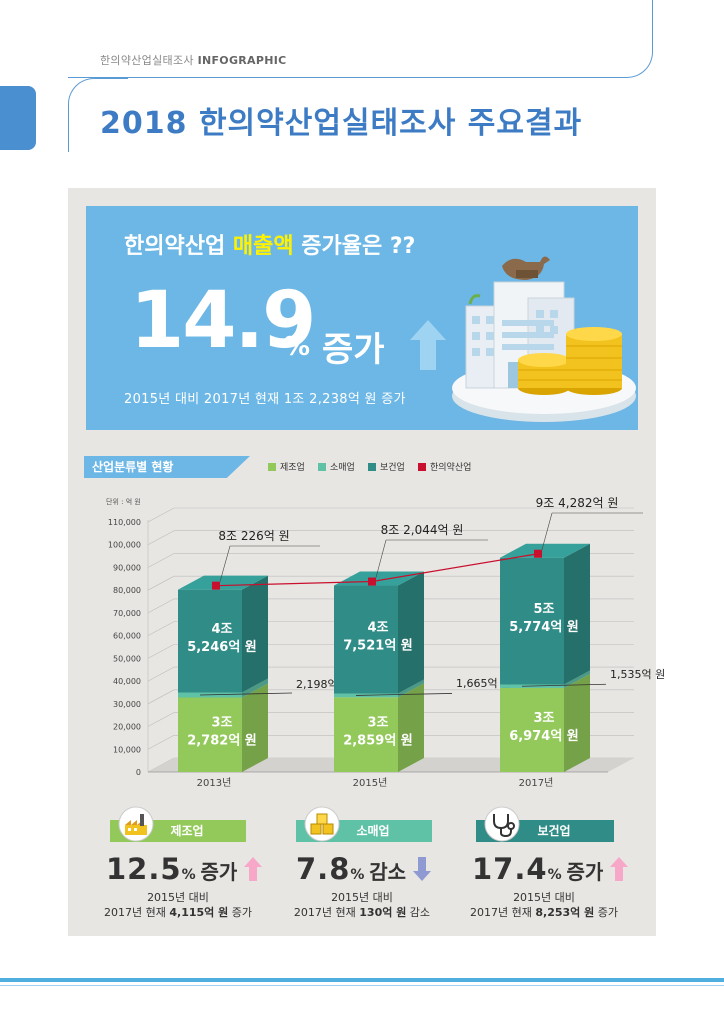 Image resolution: width=724 pixels, height=1024 pixels. I want to click on hero-question-pre: 한의약산업, so click(178, 246).